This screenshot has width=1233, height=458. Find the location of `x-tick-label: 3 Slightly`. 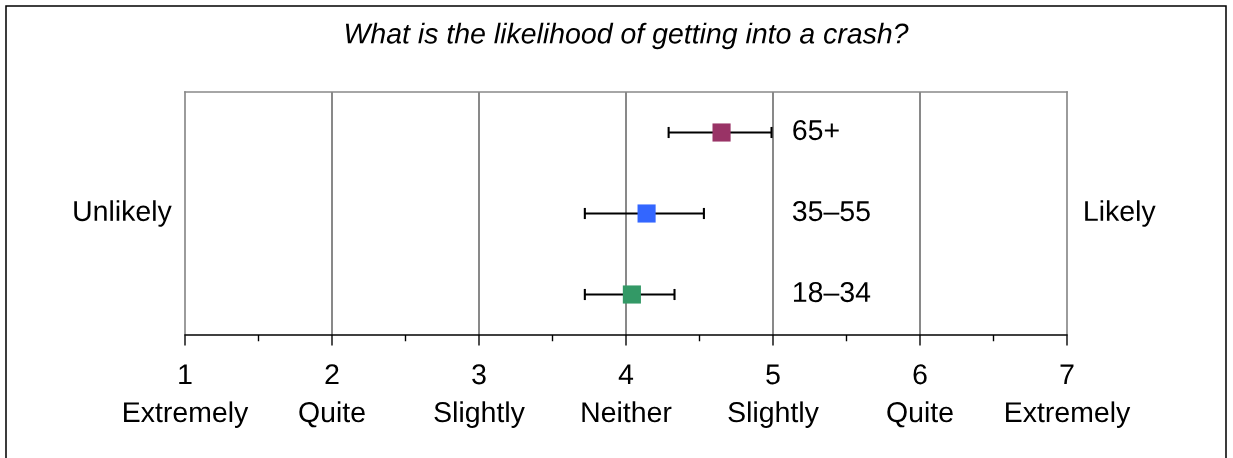

x-tick-label: 3 Slightly is located at coordinates (479, 396).